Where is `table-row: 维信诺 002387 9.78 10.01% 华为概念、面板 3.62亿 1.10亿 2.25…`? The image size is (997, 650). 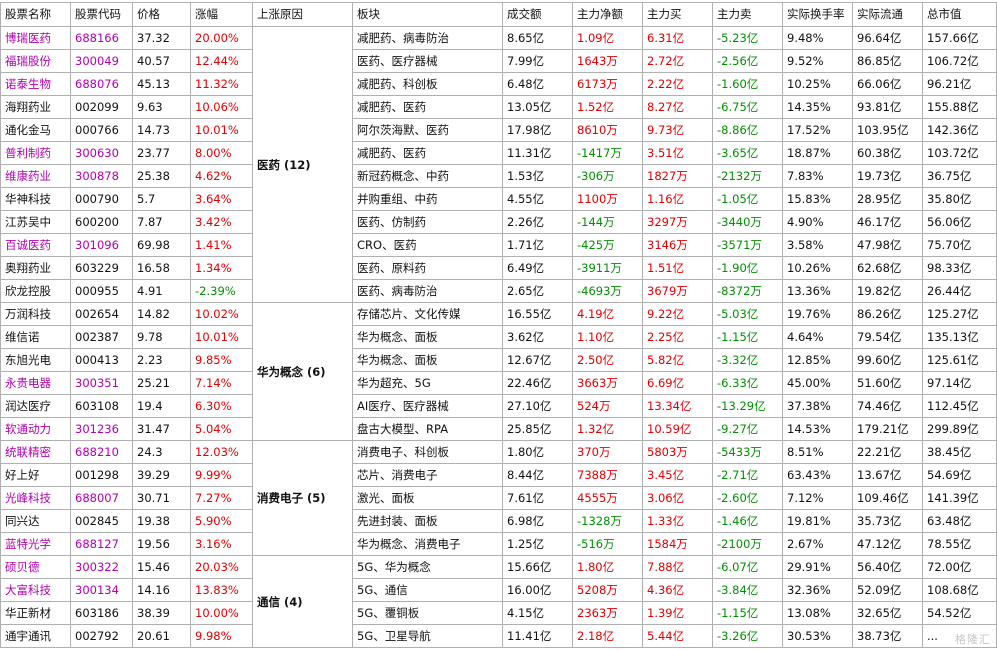 table-row: 维信诺 002387 9.78 10.01% 华为概念、面板 3.62亿 1.10亿 2.25… is located at coordinates (498, 337).